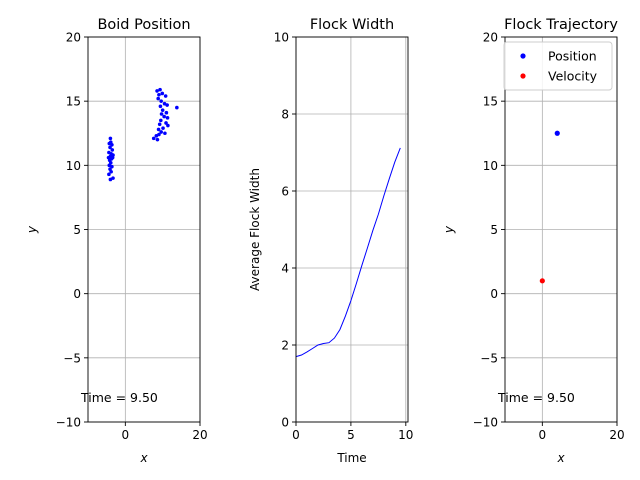  What do you see at coordinates (285, 346) in the screenshot?
I see `y-tick-label: 2` at bounding box center [285, 346].